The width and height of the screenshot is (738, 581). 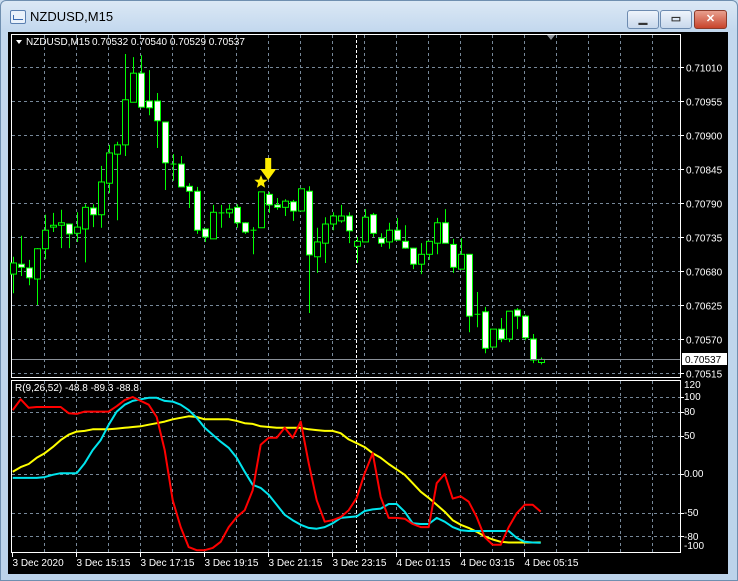 What do you see at coordinates (551, 37) in the screenshot?
I see `chart-shift-marker` at bounding box center [551, 37].